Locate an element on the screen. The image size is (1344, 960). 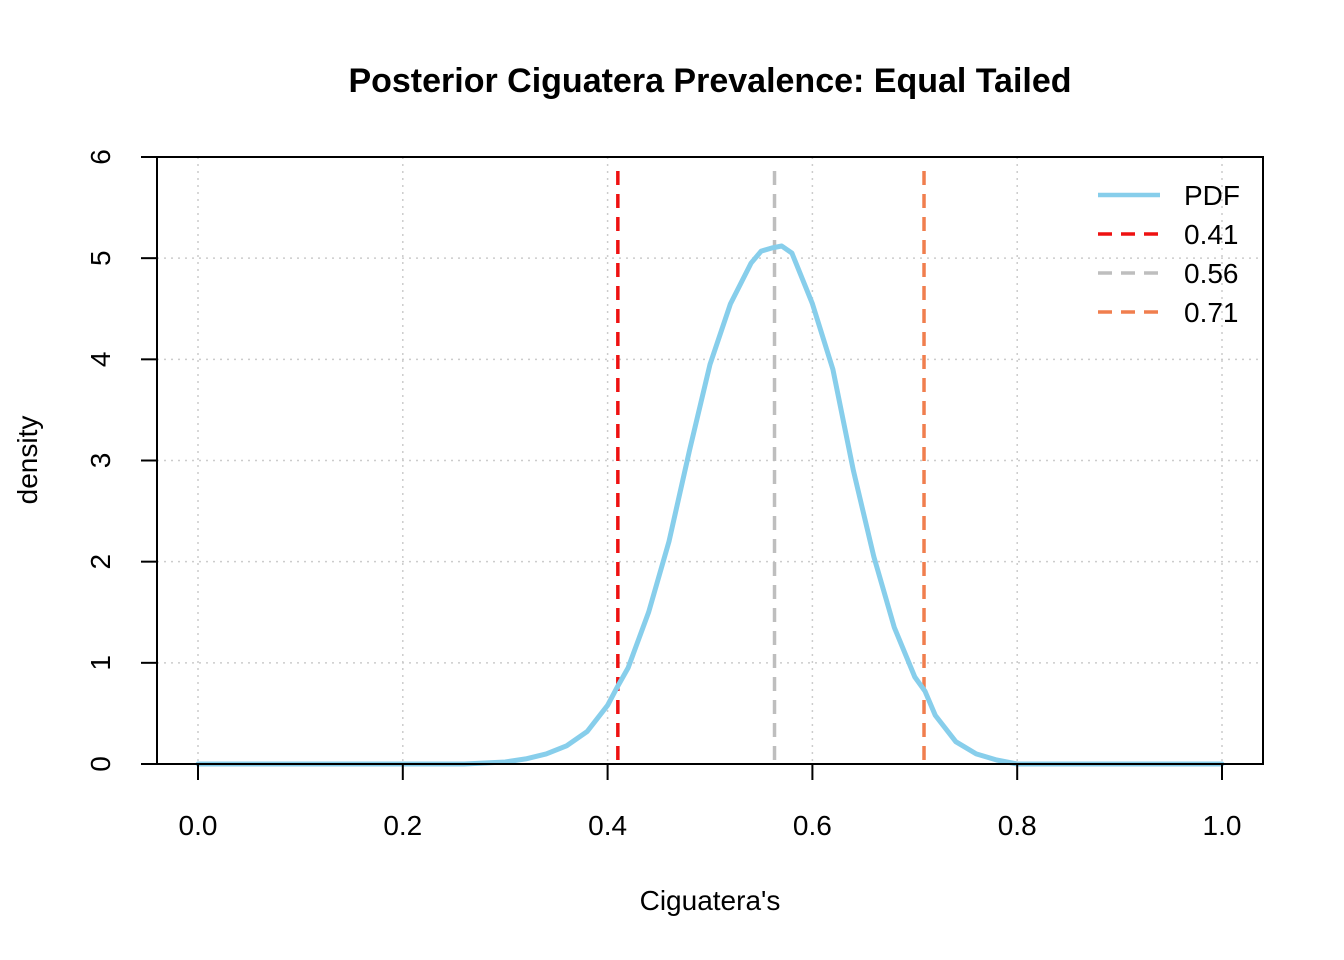
legend-label-PDF: PDF is located at coordinates (1212, 195).